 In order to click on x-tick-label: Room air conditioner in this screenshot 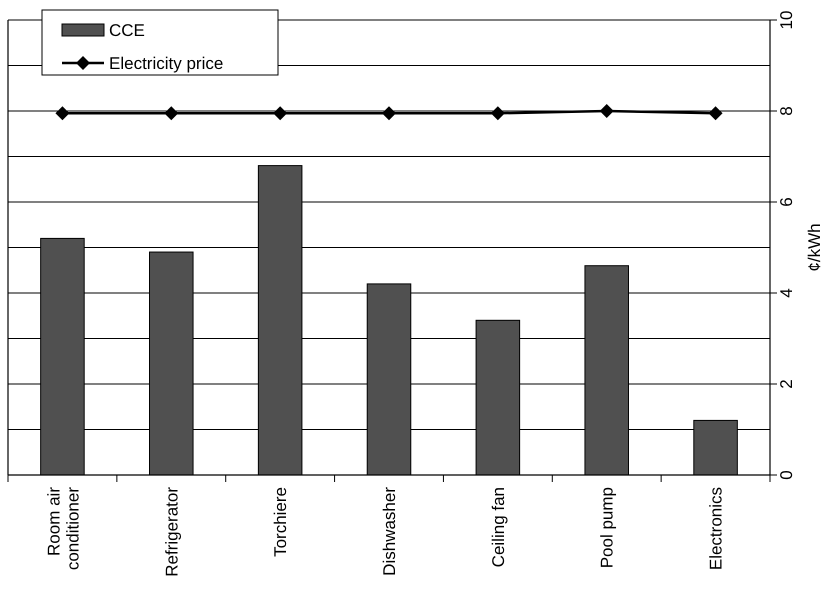, I will do `click(63, 528)`.